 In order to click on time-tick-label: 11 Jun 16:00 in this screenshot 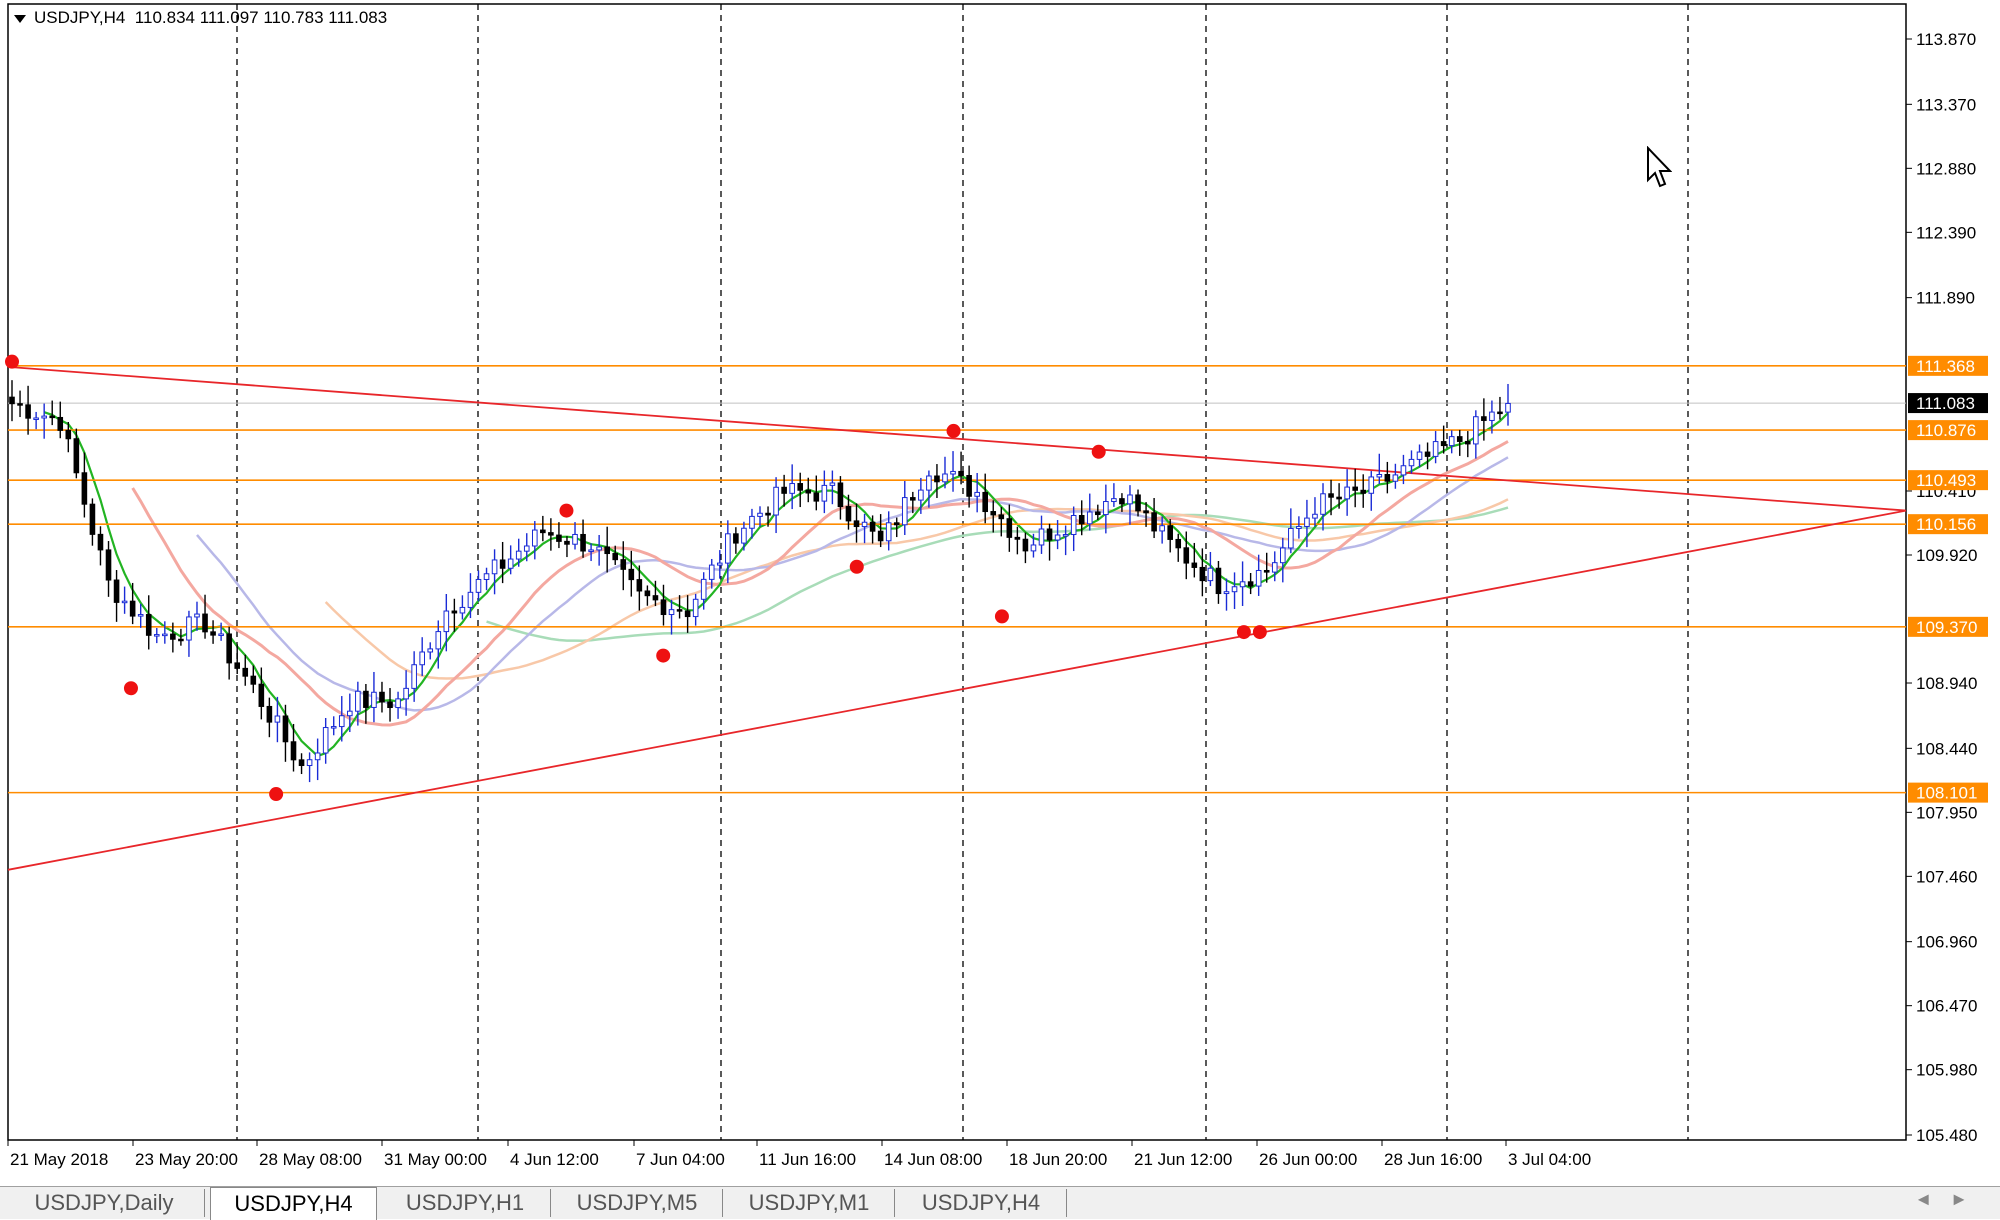, I will do `click(807, 1159)`.